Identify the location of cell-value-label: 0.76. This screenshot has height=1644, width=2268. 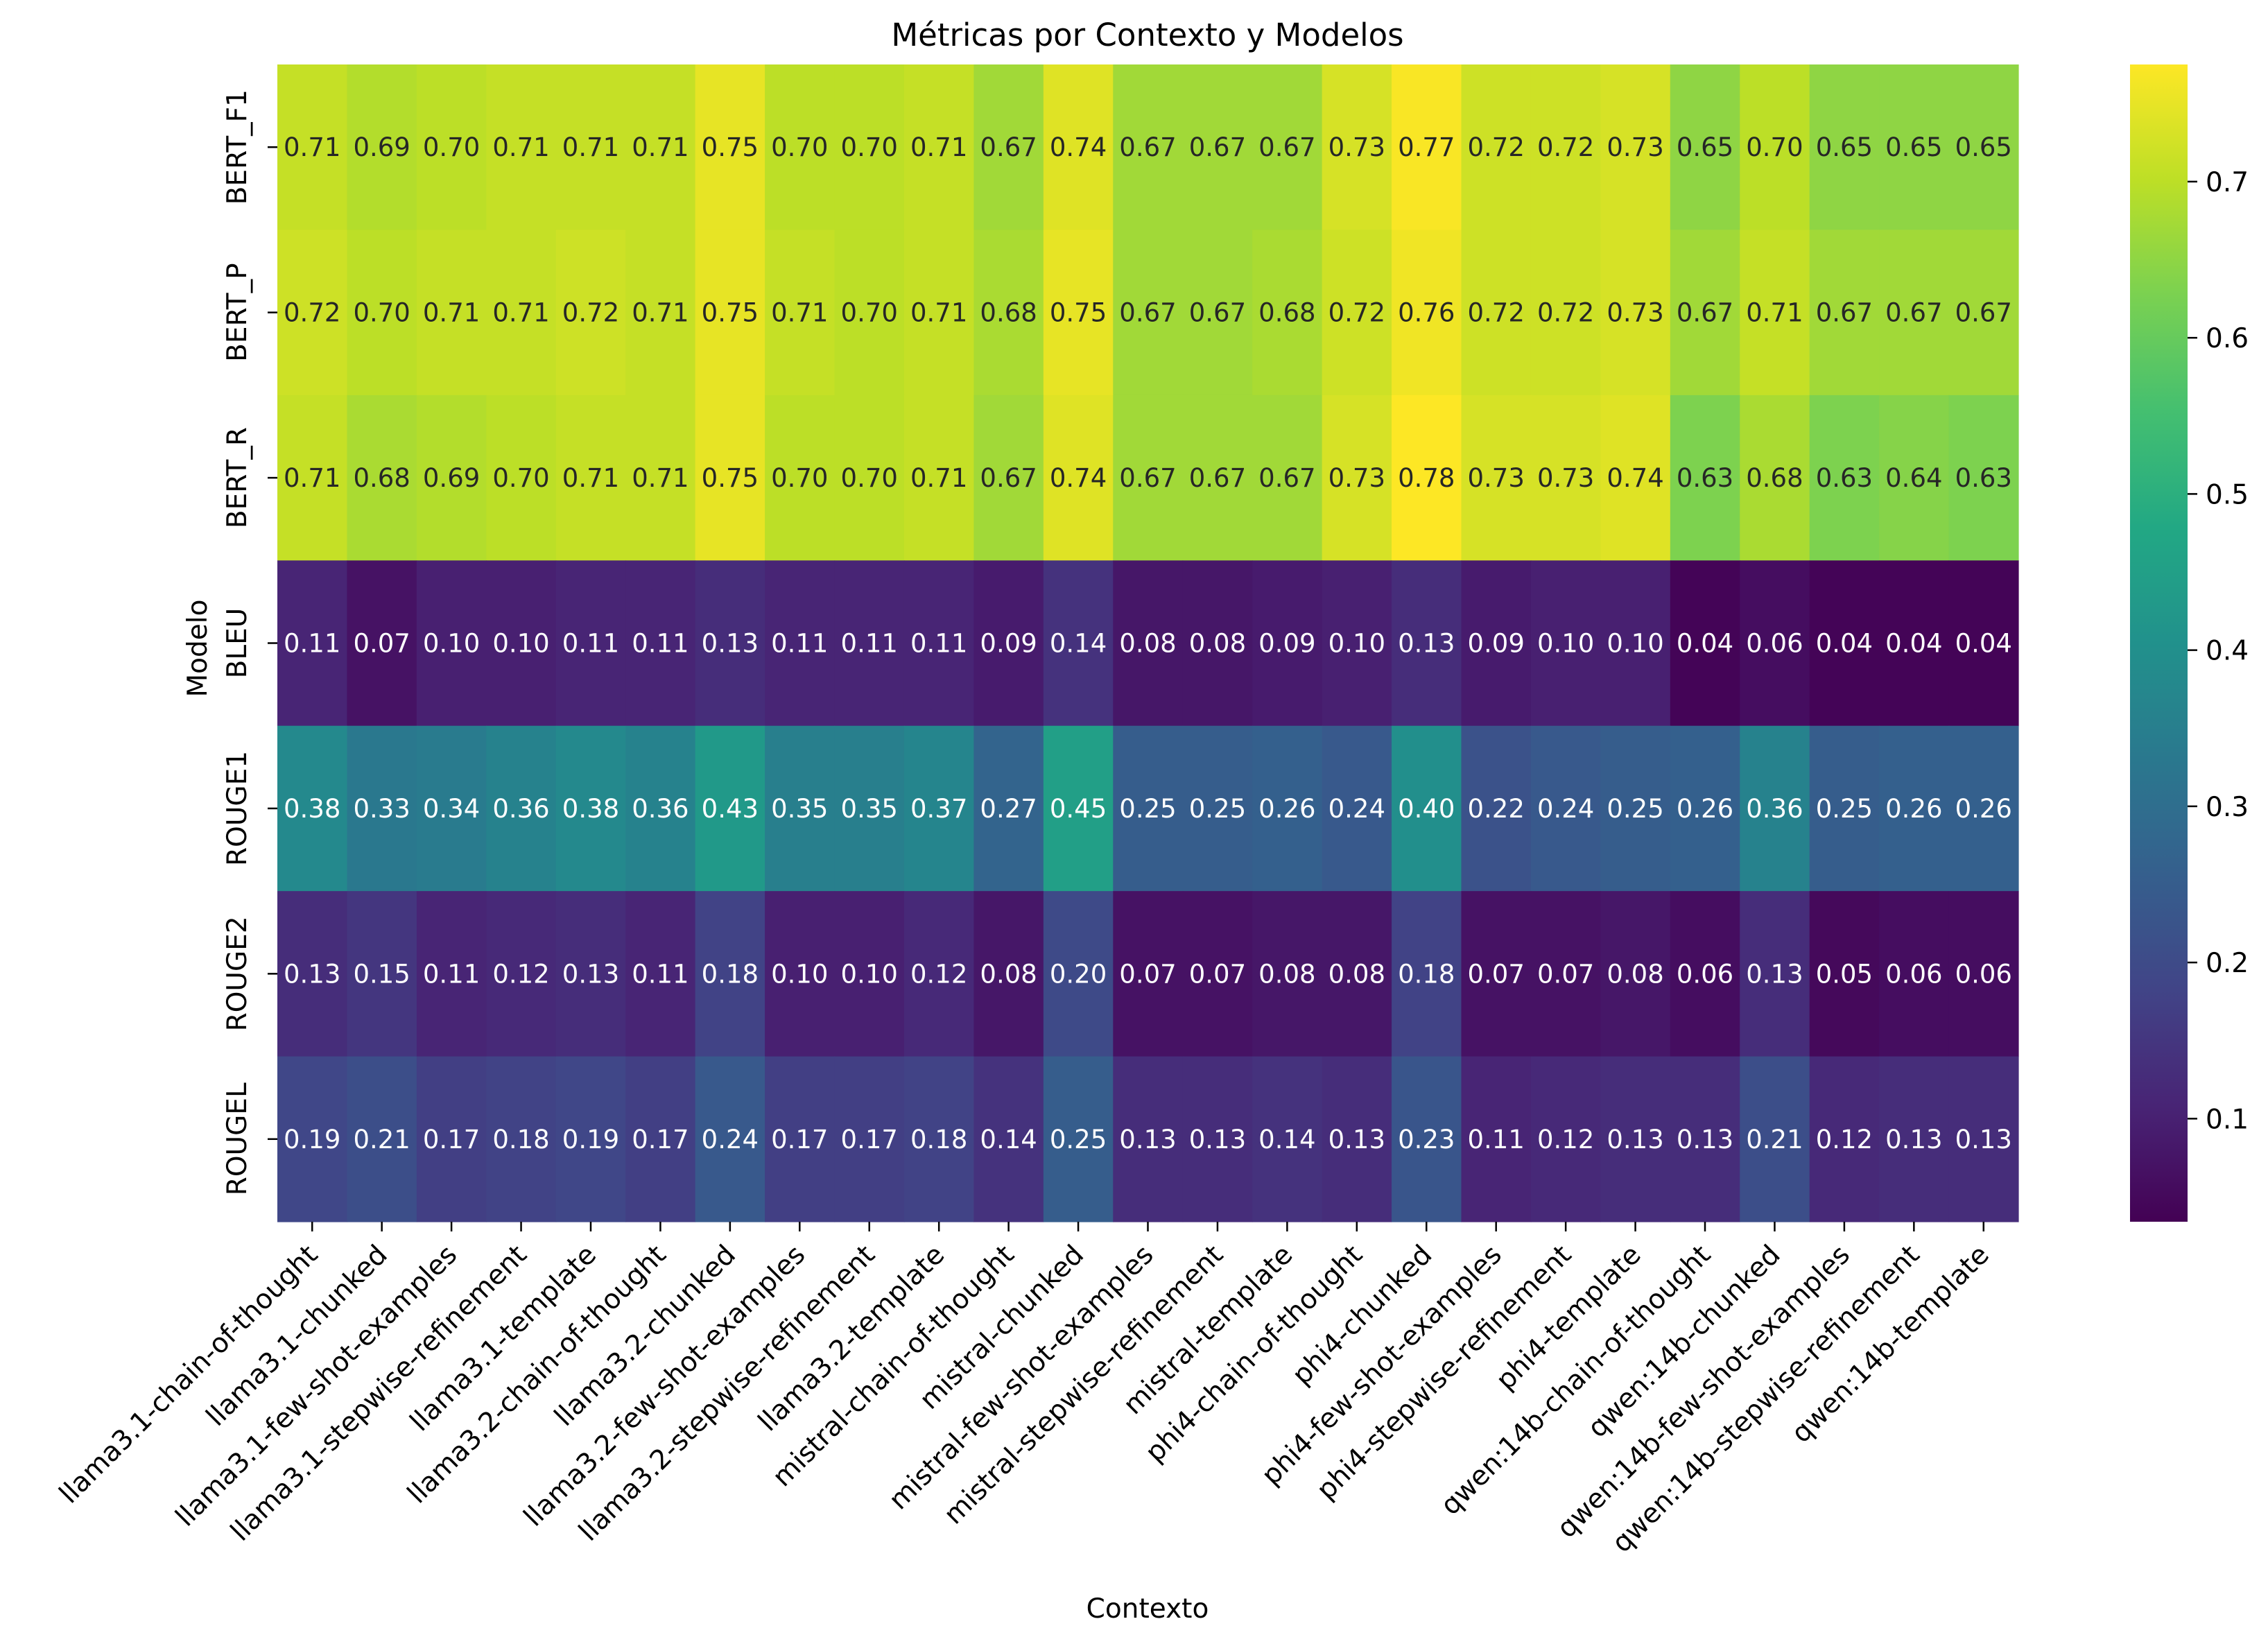
(1426, 313).